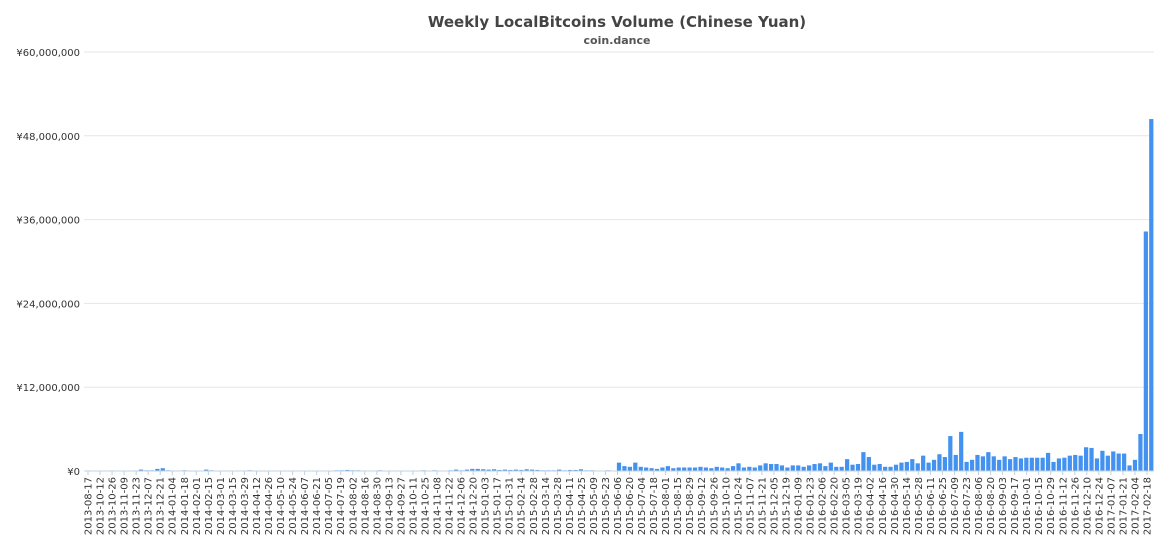 The height and width of the screenshot is (550, 1167). I want to click on x-tick-label: 2015-07-18, so click(654, 506).